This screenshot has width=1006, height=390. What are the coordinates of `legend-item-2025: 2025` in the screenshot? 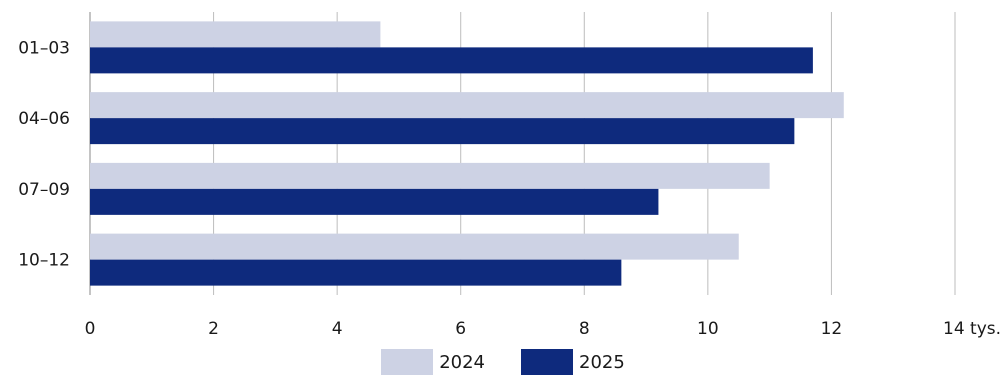 It's located at (573, 362).